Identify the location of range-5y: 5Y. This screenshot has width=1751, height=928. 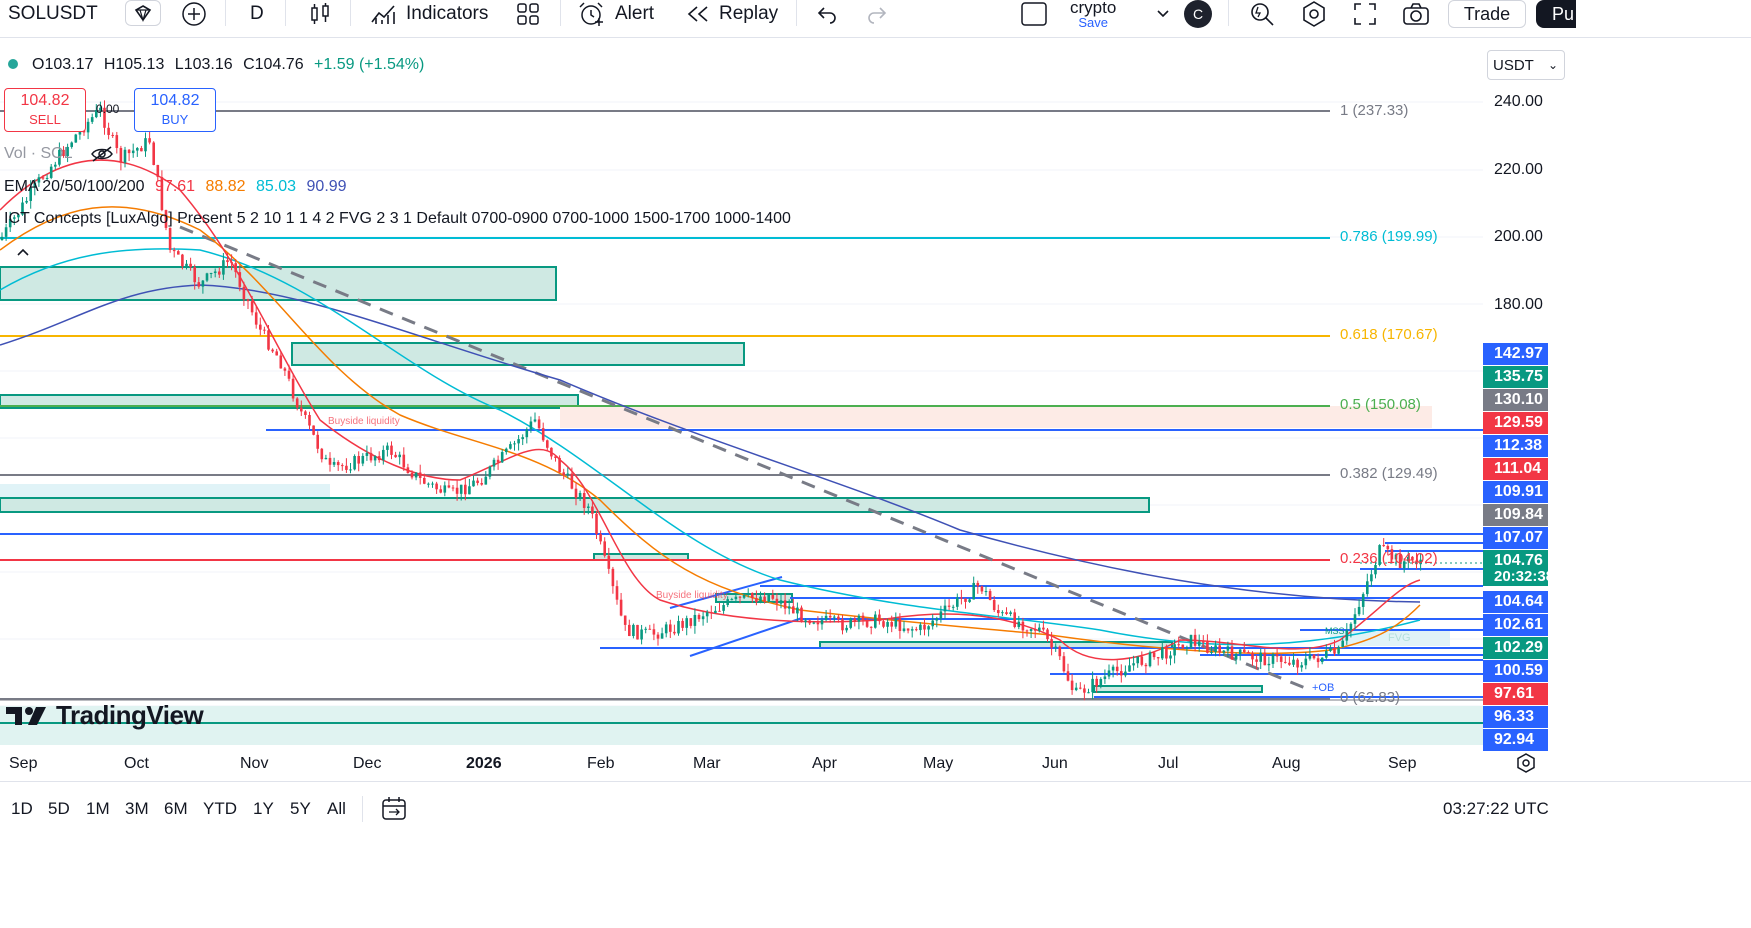
(300, 808).